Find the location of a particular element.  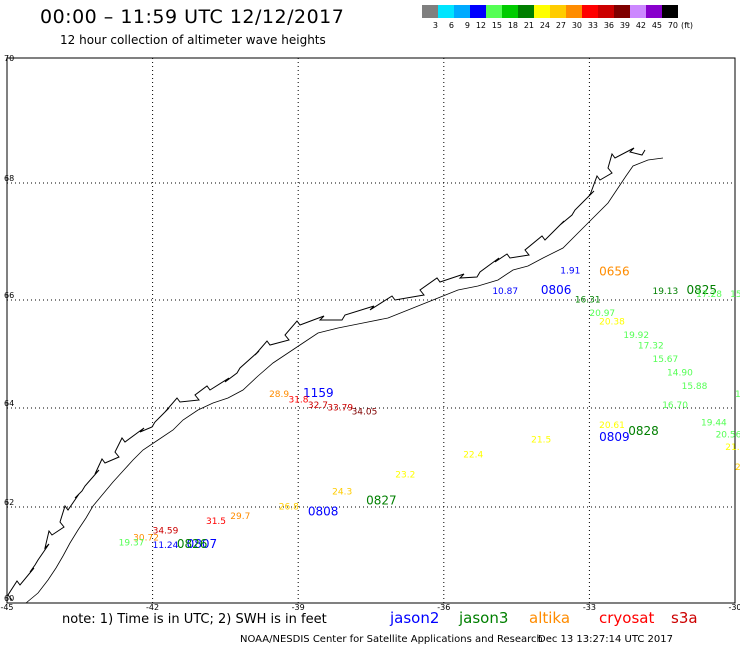

satellite-label: s3a is located at coordinates (684, 618).